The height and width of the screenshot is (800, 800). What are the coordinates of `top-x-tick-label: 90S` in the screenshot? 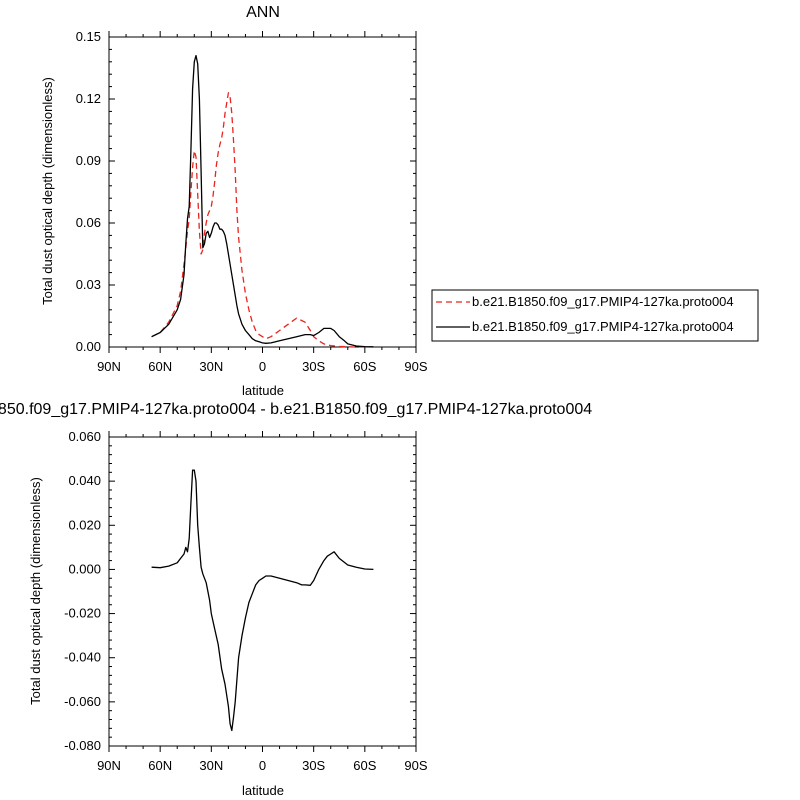 It's located at (415, 366).